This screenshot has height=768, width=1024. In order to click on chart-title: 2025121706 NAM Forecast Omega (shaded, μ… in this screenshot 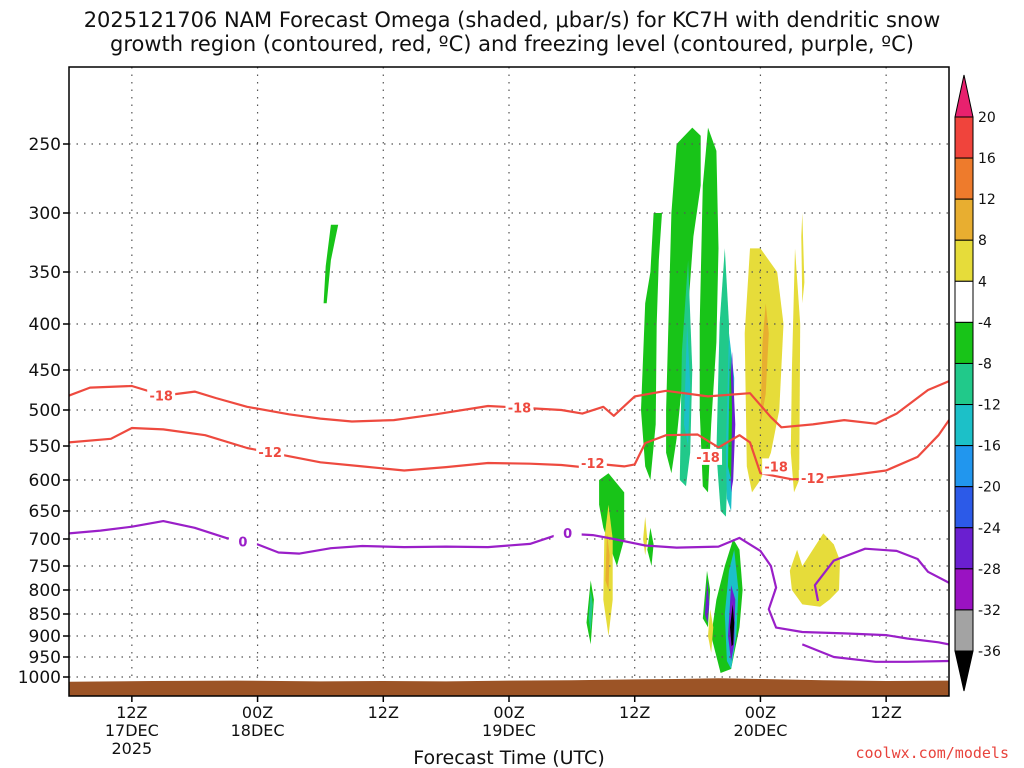, I will do `click(512, 32)`.